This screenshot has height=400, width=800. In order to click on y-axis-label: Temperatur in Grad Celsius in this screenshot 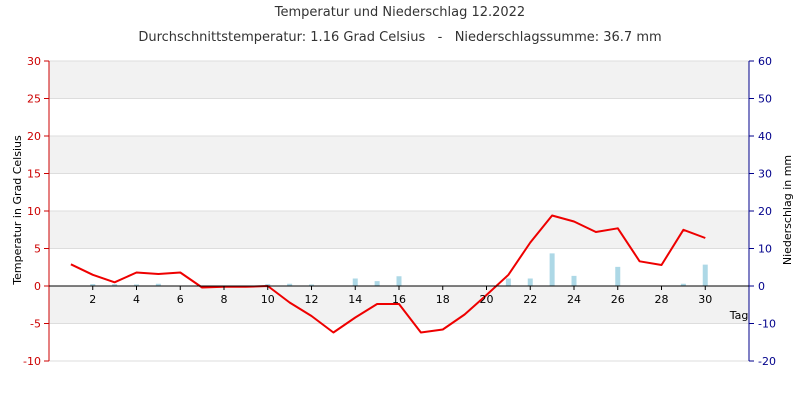, I will do `click(17, 210)`.